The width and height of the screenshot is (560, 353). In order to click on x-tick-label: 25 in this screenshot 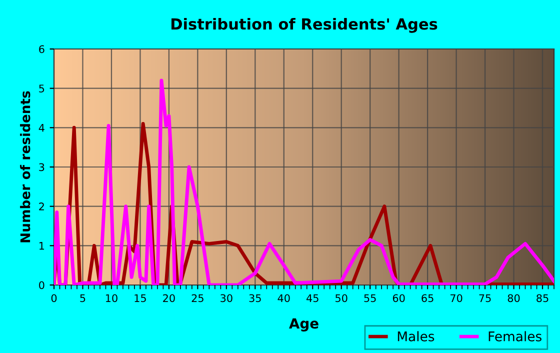, I will do `click(198, 298)`.